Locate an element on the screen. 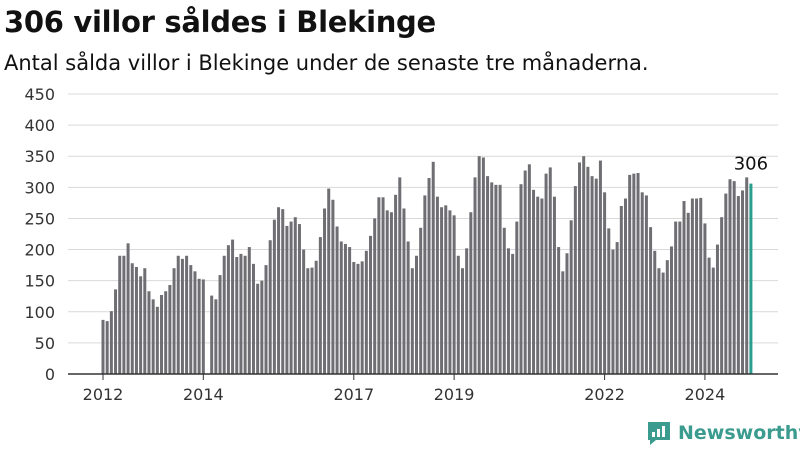 The image size is (800, 450). x-tick-label: 2024 is located at coordinates (705, 394).